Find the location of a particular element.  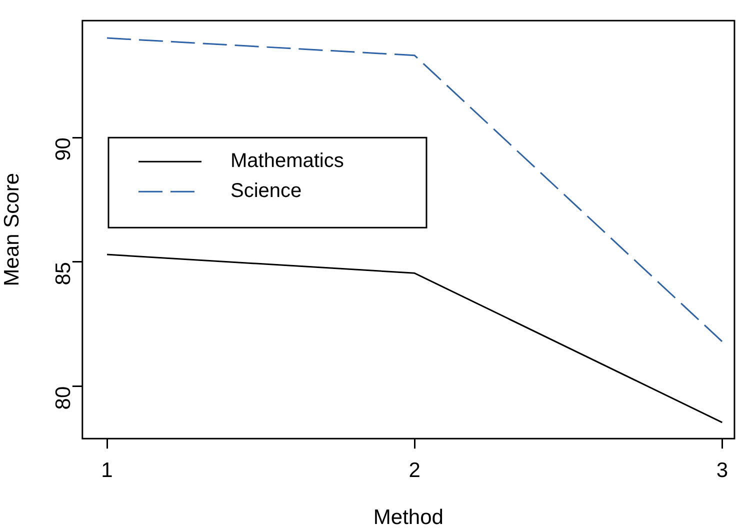

y-tick-label: 85 is located at coordinates (64, 274).